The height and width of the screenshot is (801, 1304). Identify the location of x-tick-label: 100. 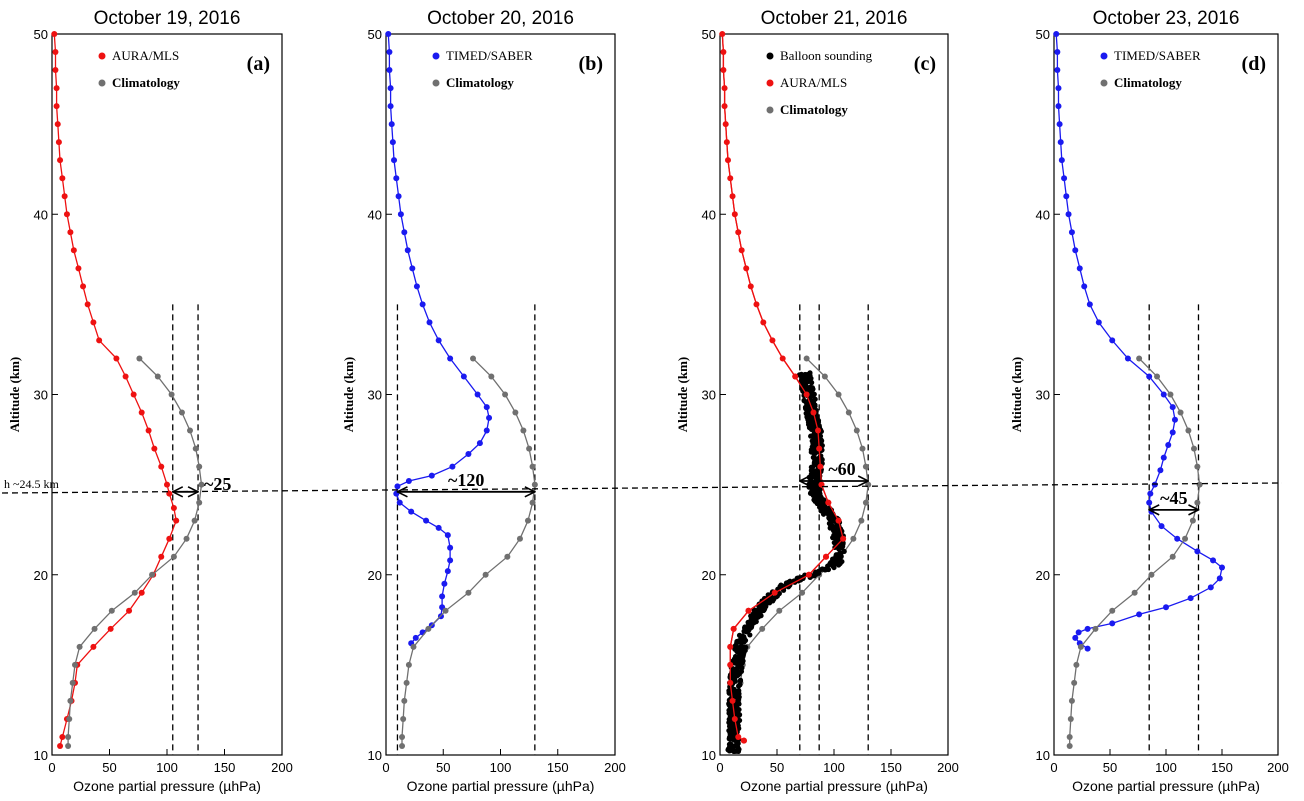
(834, 767).